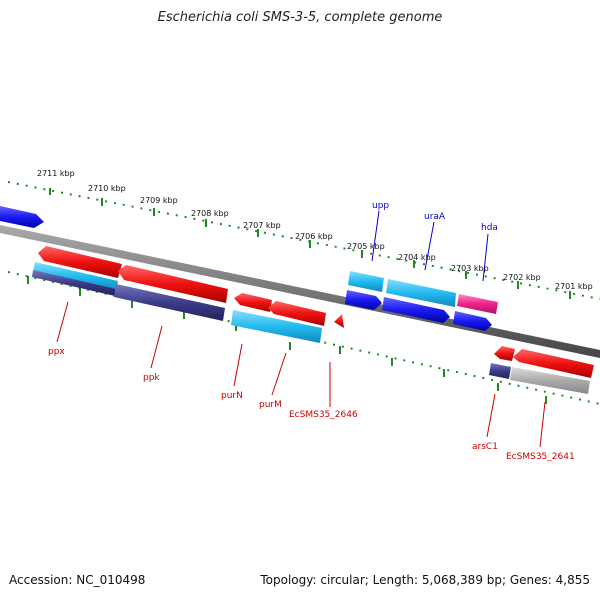  What do you see at coordinates (151, 378) in the screenshot?
I see `gene-label-ppk: ppk` at bounding box center [151, 378].